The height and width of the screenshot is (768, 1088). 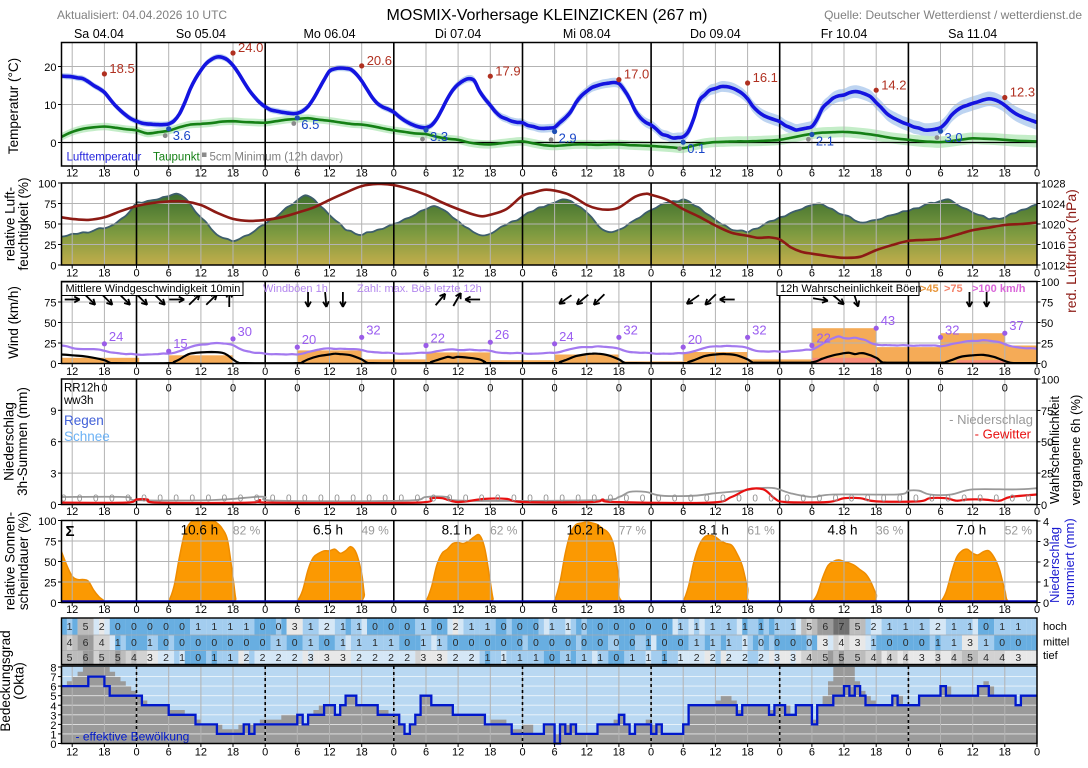 I want to click on svg-text: Wahrscheinlichkeit, so click(x=1054, y=450).